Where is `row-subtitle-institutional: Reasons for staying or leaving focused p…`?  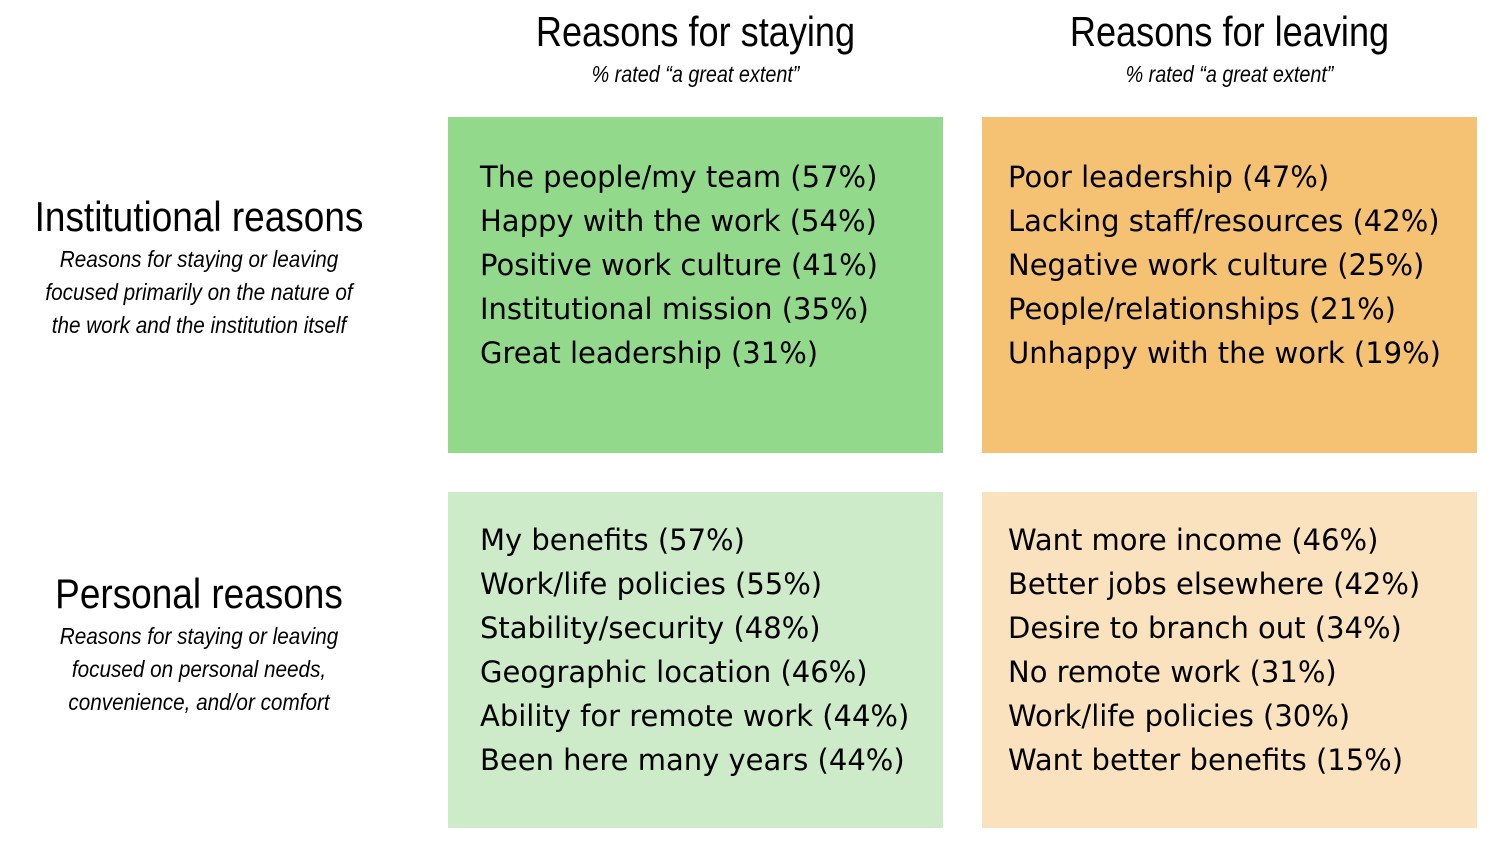
row-subtitle-institutional: Reasons for staying or leaving focused p… is located at coordinates (199, 292).